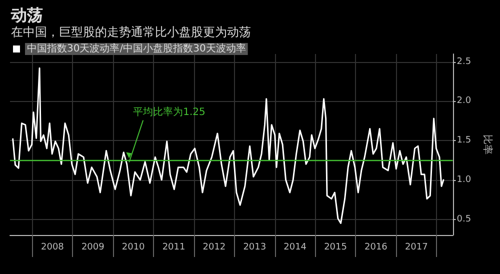 Image resolution: width=500 pixels, height=274 pixels. What do you see at coordinates (416, 247) in the screenshot?
I see `x-tick-label: 2017` at bounding box center [416, 247].